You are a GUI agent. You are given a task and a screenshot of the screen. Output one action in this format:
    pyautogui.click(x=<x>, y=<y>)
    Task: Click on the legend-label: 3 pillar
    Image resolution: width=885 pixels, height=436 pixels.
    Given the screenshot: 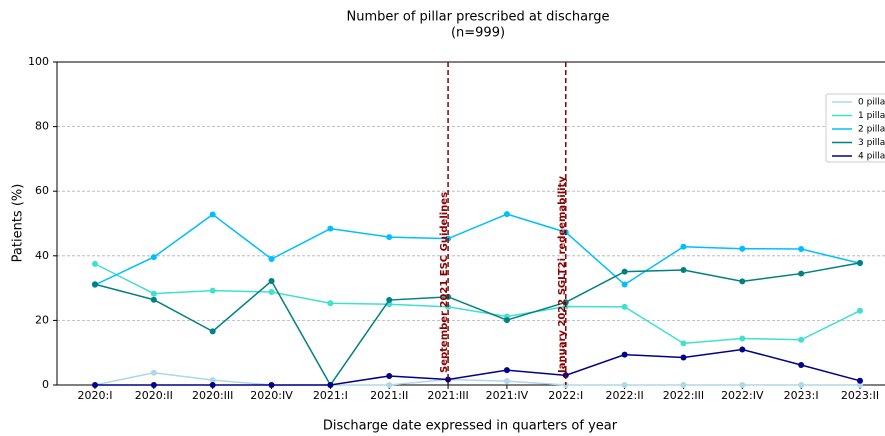 What is the action you would take?
    pyautogui.click(x=871, y=143)
    